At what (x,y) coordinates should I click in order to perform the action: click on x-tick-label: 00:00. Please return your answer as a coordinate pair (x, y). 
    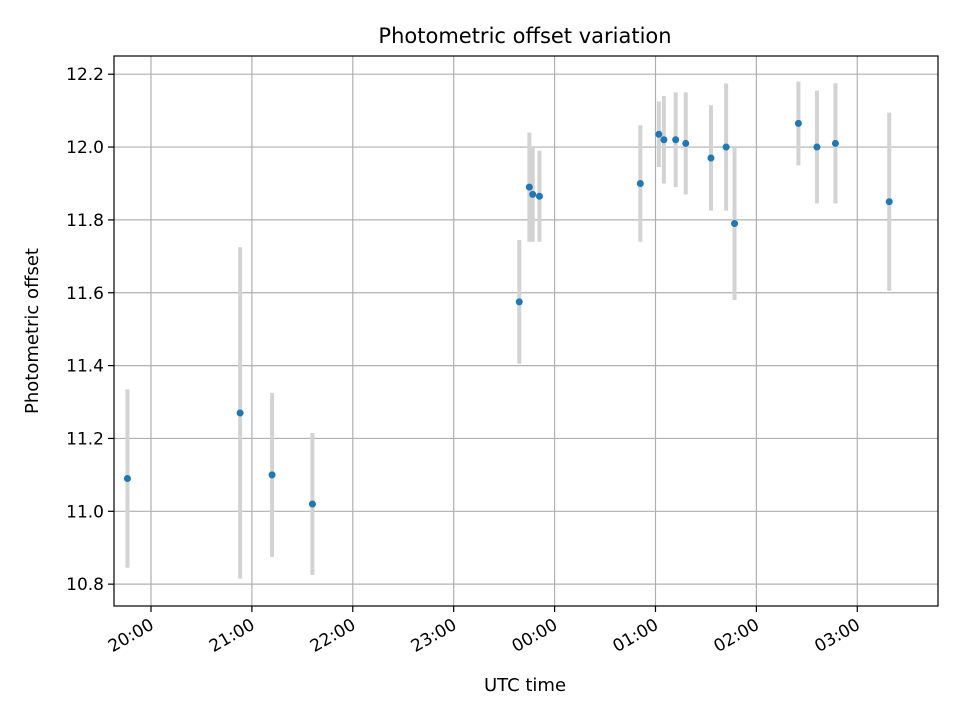
    Looking at the image, I should click on (535, 636).